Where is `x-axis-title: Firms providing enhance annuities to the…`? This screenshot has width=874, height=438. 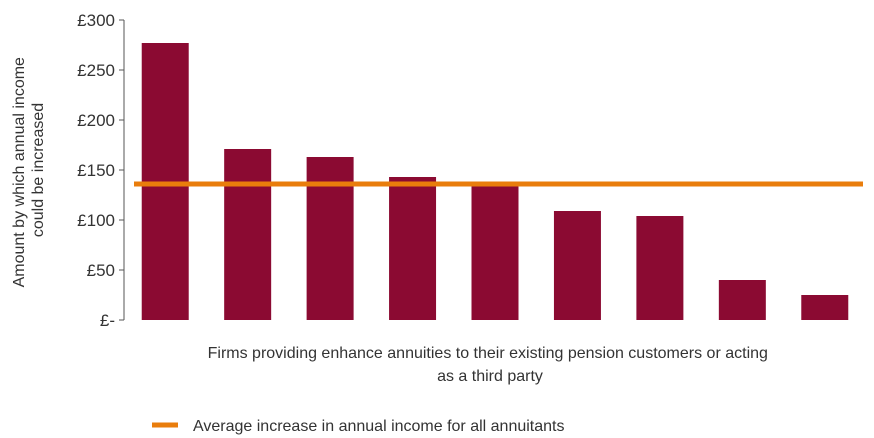 x-axis-title: Firms providing enhance annuities to the… is located at coordinates (490, 365).